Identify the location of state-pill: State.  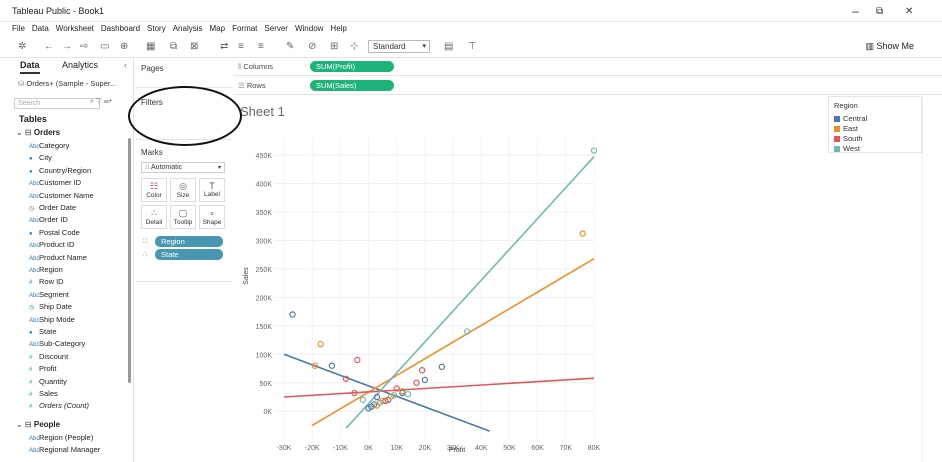
(189, 254).